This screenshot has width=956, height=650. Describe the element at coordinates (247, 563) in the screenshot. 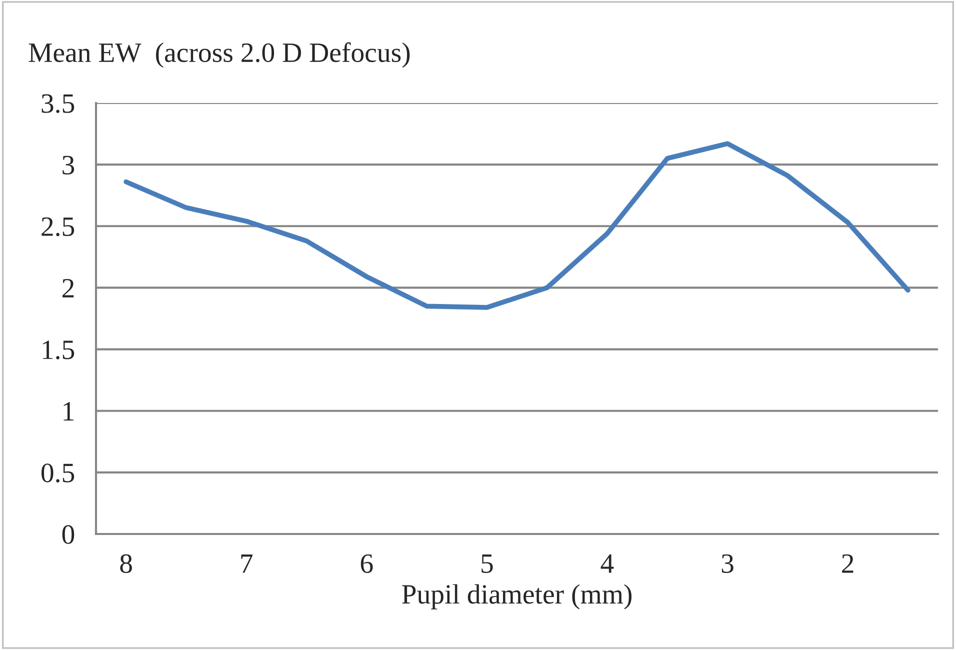

I see `x-tick-label: 7` at that location.